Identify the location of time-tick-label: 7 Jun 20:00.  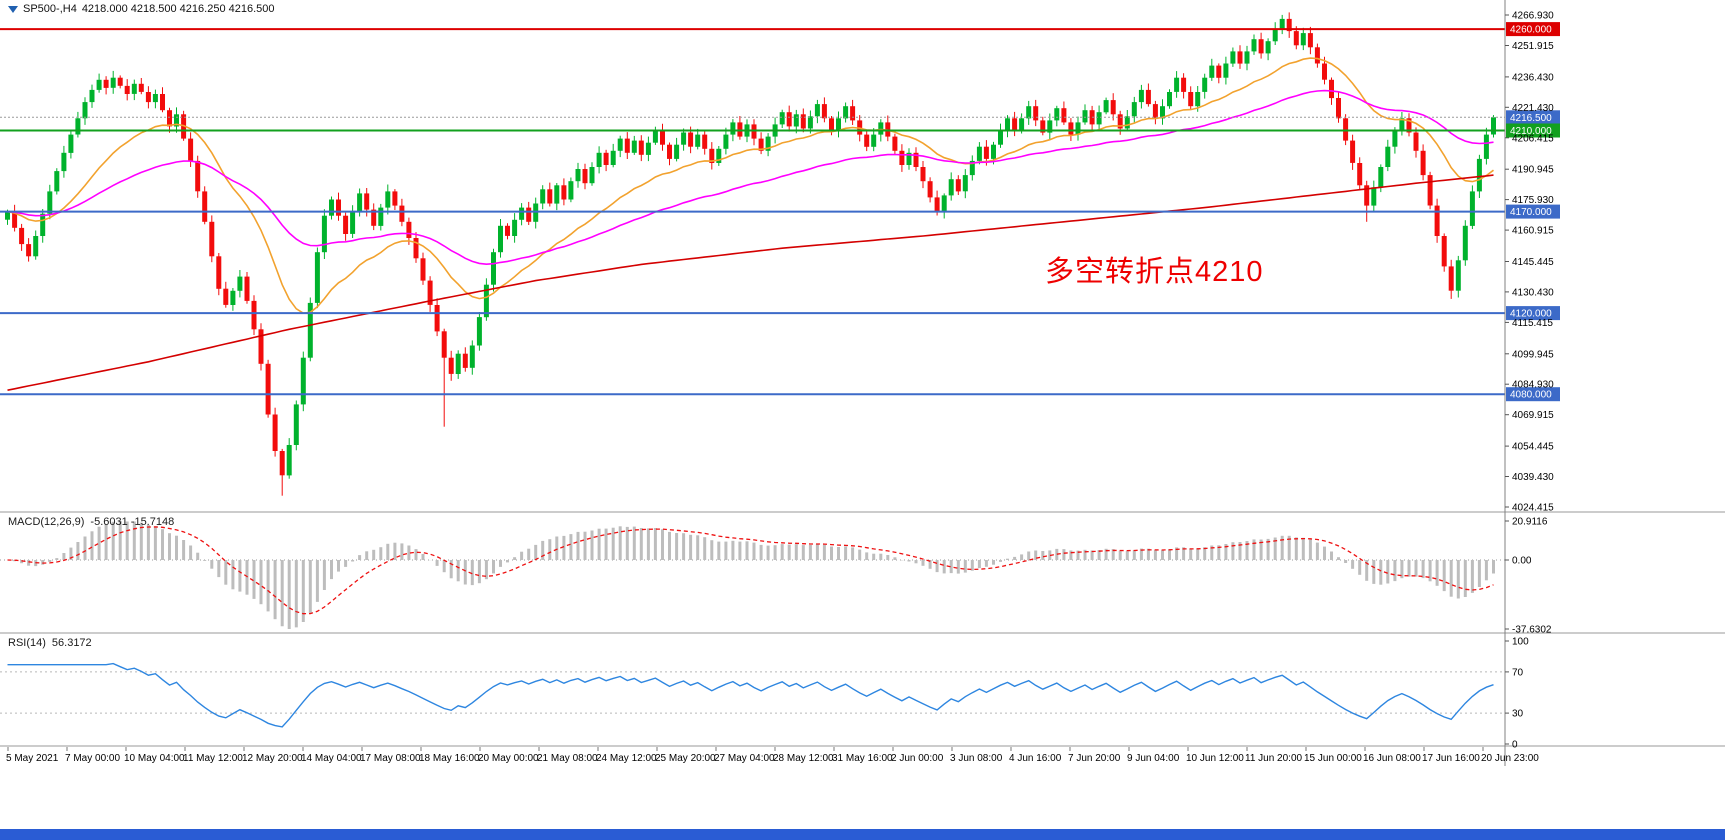
(1094, 758).